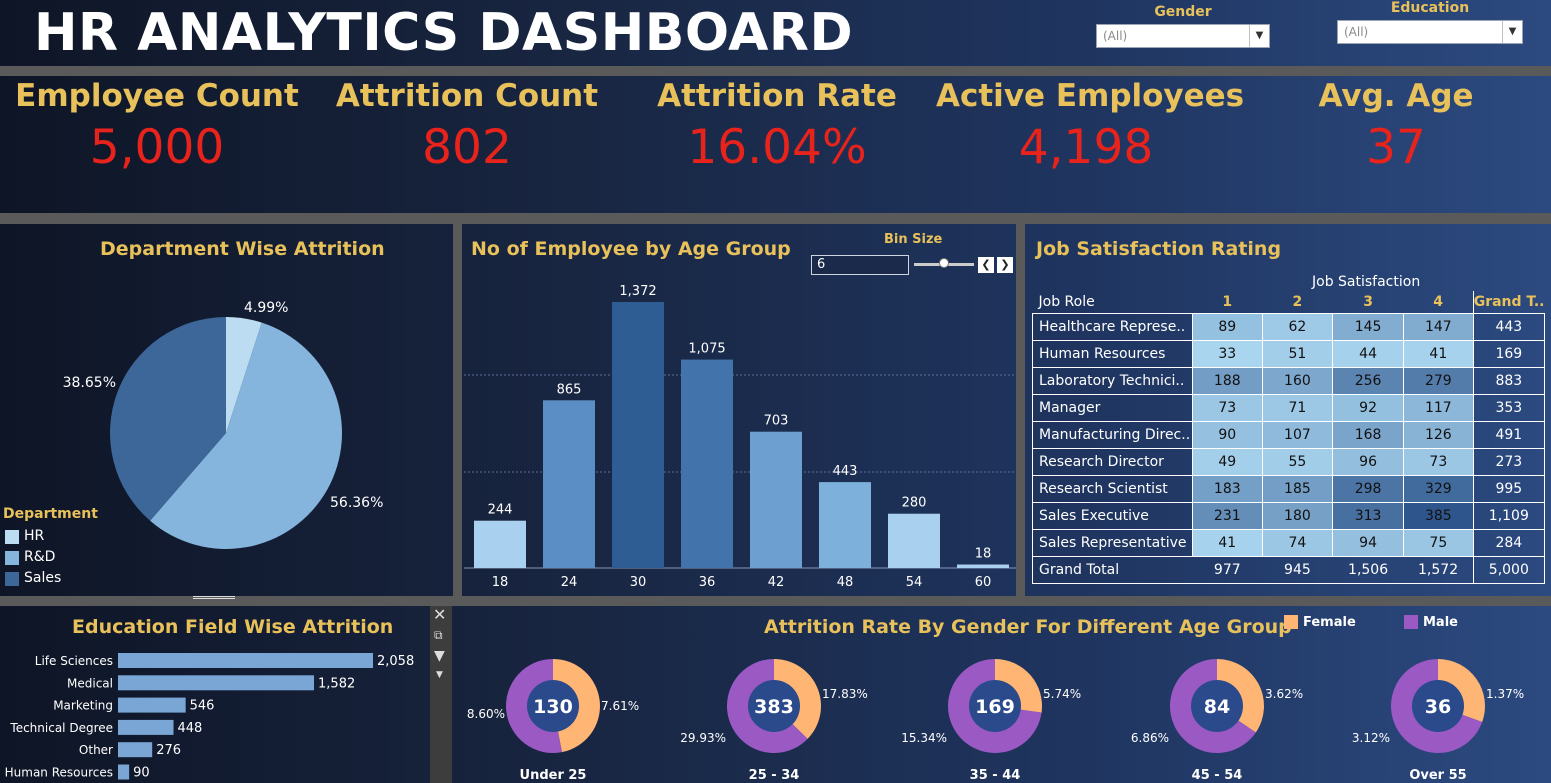  What do you see at coordinates (1183, 12) in the screenshot?
I see `gender-filter-label: Gender` at bounding box center [1183, 12].